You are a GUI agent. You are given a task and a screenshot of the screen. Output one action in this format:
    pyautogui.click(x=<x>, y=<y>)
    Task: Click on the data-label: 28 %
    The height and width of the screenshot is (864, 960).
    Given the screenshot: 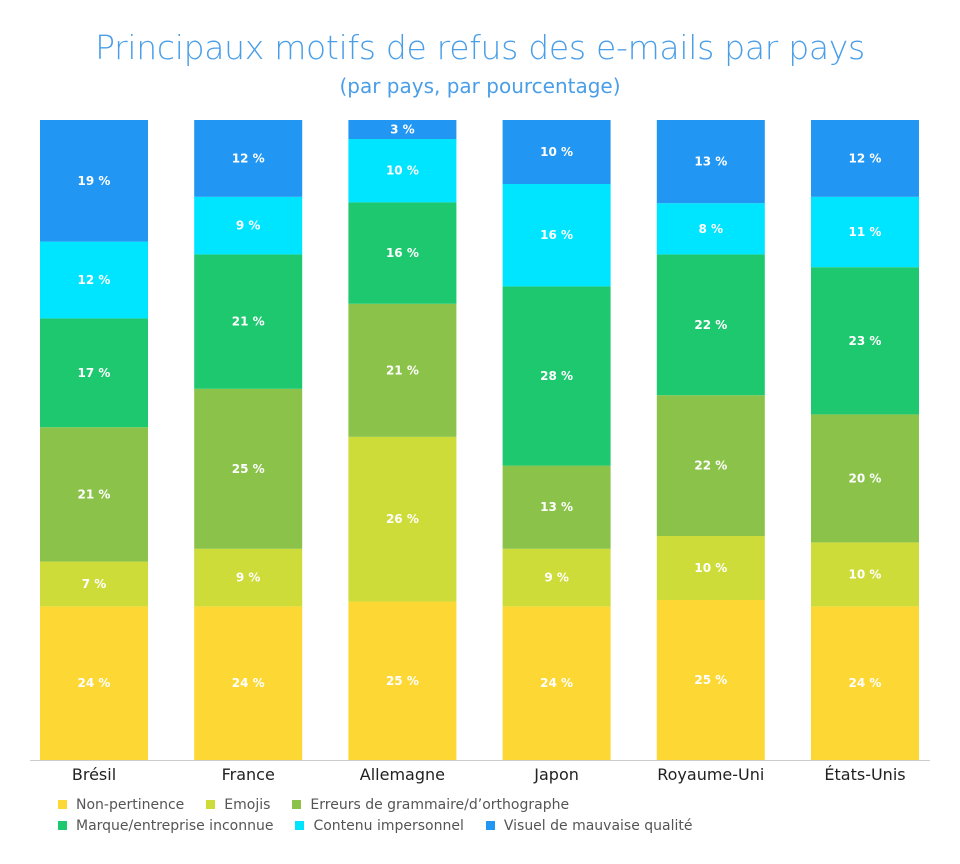 What is the action you would take?
    pyautogui.click(x=556, y=376)
    